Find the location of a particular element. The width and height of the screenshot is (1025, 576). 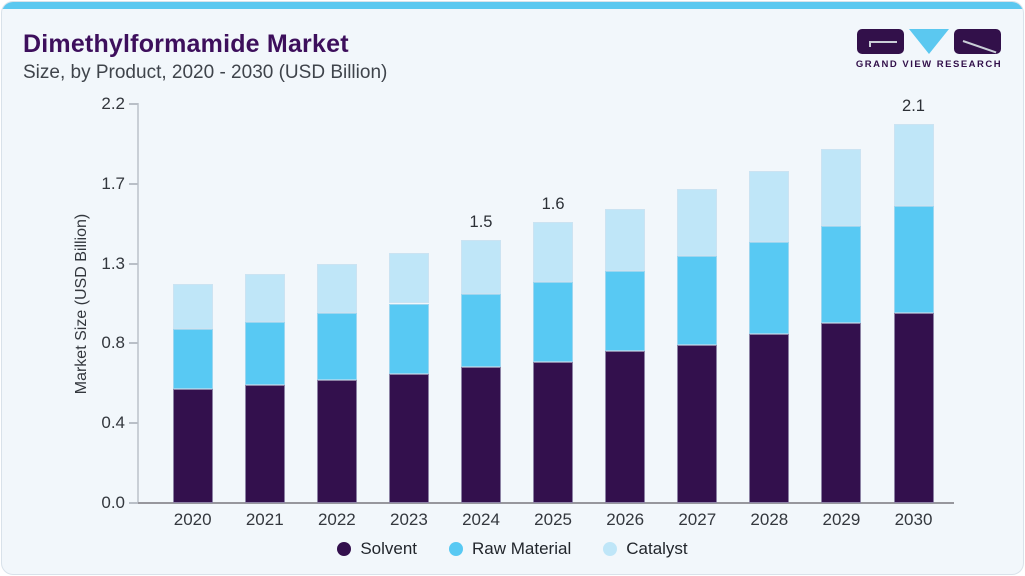

y-tick-label: 0.0 is located at coordinates (113, 502).